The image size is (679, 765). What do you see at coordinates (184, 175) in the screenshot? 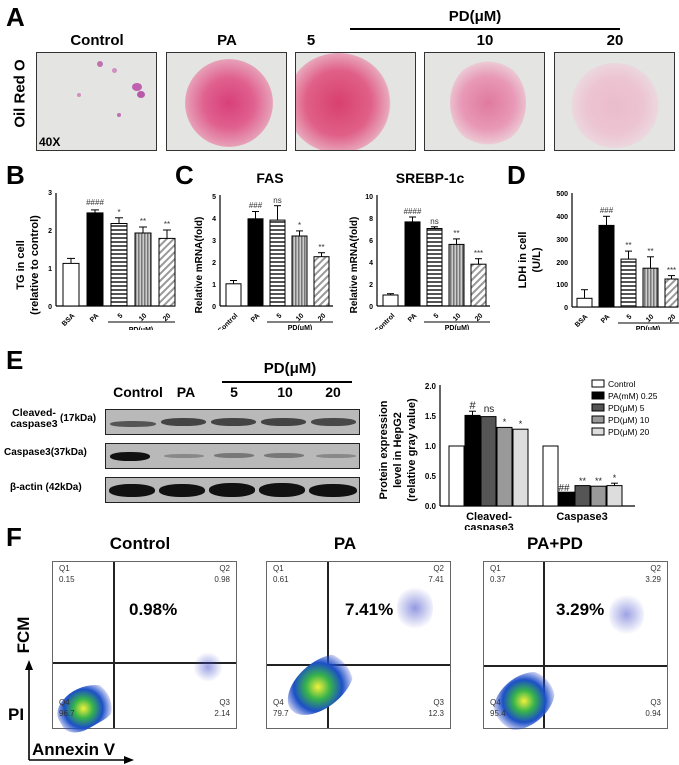
I see `panel-c-letter: C` at bounding box center [184, 175].